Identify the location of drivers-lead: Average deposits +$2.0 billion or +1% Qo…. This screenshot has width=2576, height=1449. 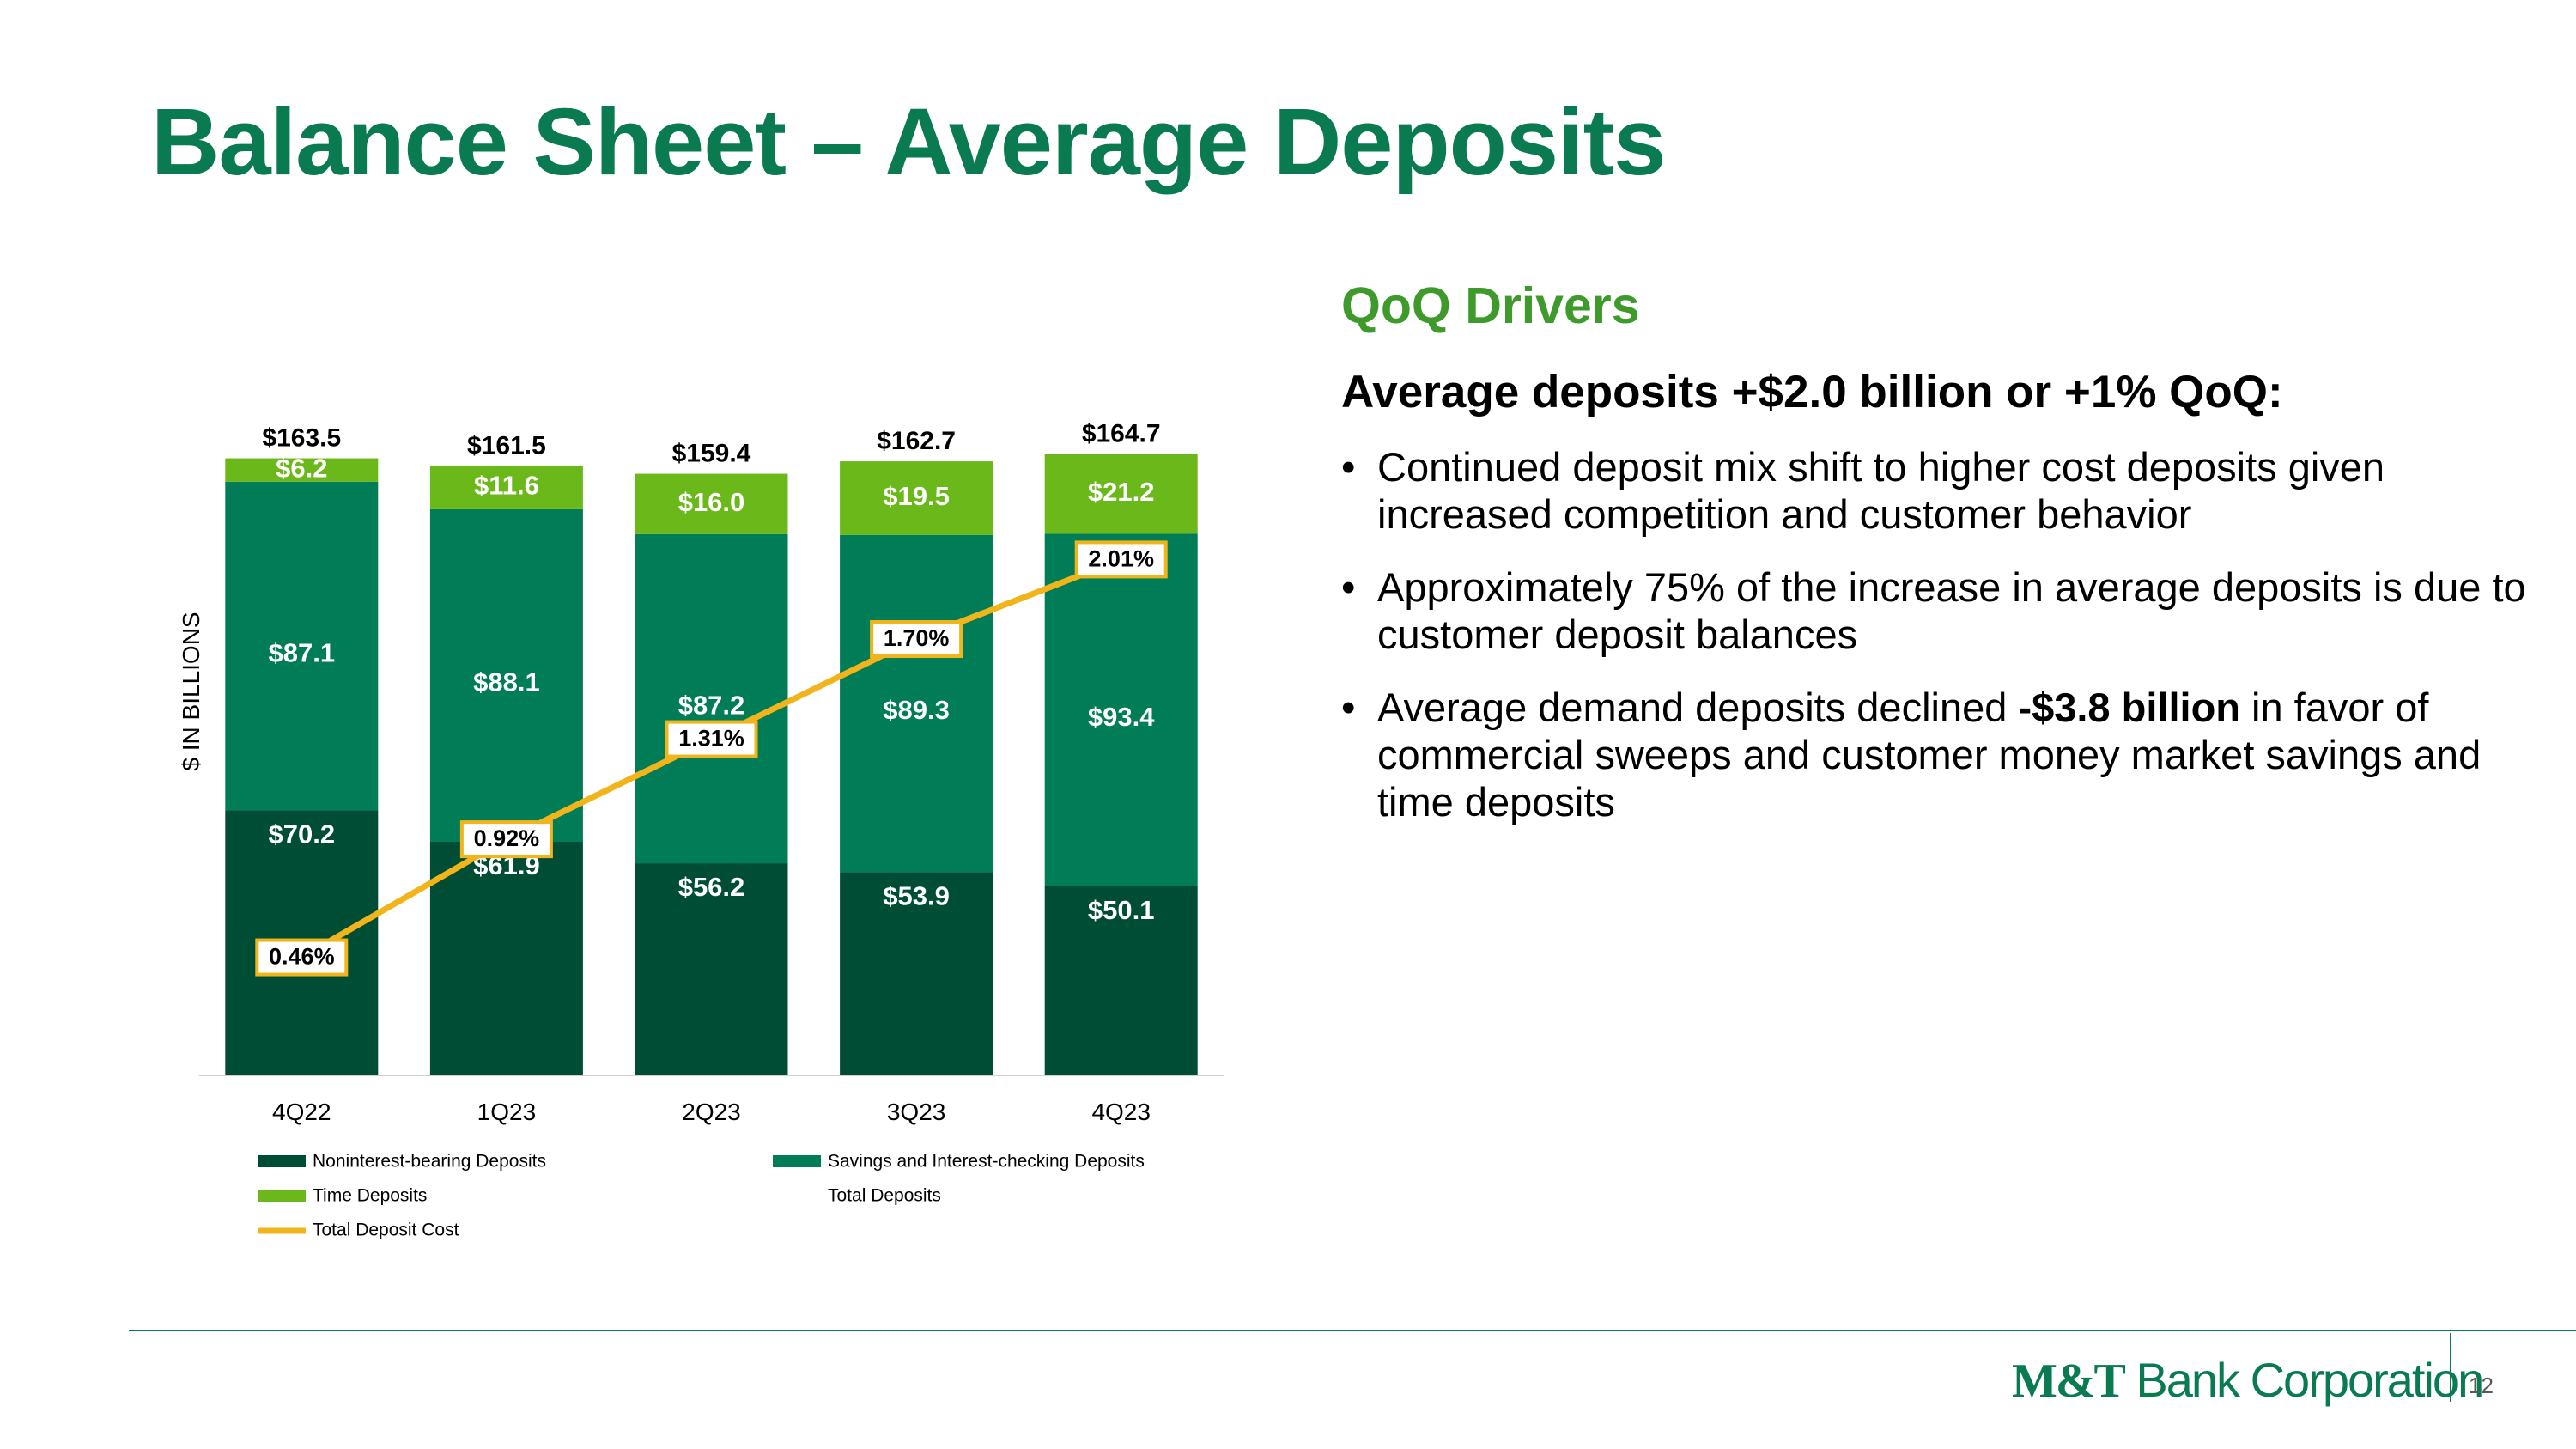
(1812, 392).